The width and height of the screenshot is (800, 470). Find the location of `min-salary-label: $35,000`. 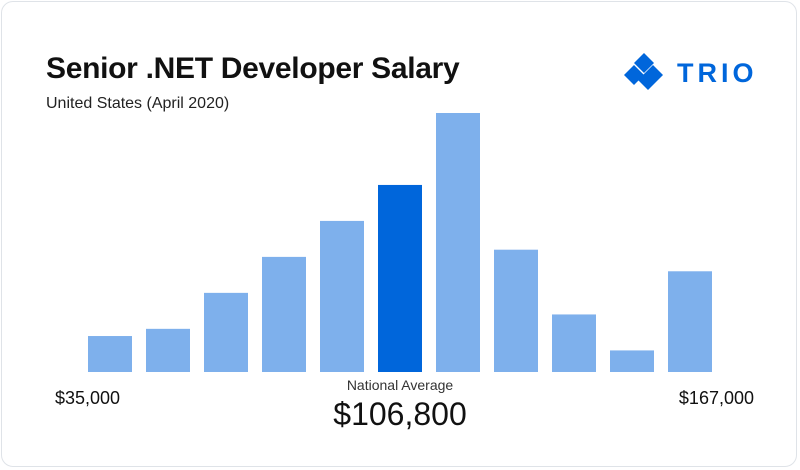

min-salary-label: $35,000 is located at coordinates (88, 398).